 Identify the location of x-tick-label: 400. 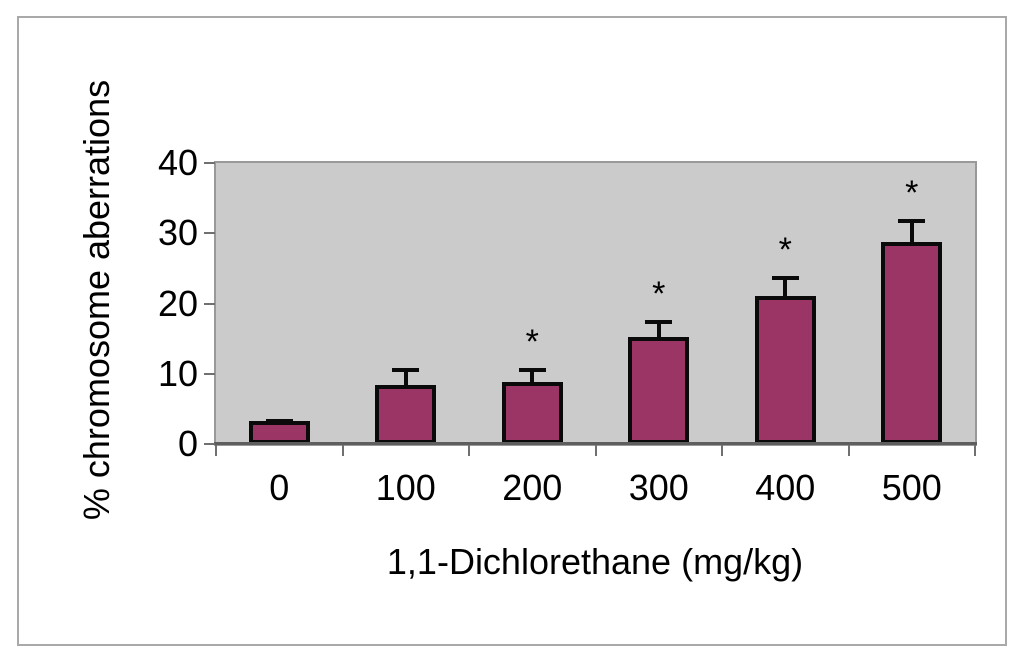
(785, 487).